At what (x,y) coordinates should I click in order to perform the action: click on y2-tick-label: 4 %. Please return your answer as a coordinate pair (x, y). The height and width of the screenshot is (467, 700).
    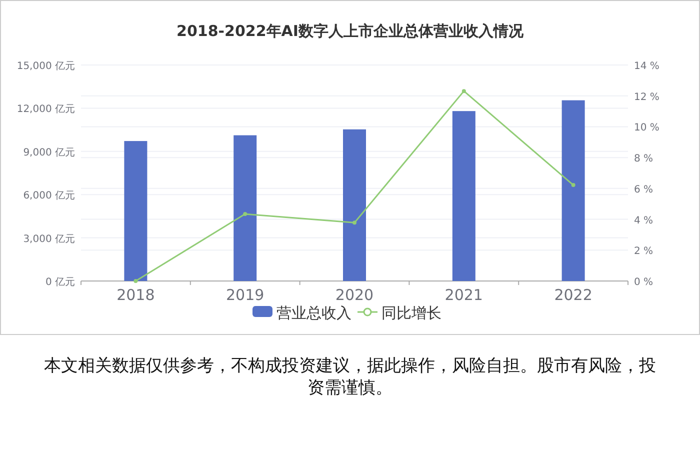
    Looking at the image, I should click on (644, 220).